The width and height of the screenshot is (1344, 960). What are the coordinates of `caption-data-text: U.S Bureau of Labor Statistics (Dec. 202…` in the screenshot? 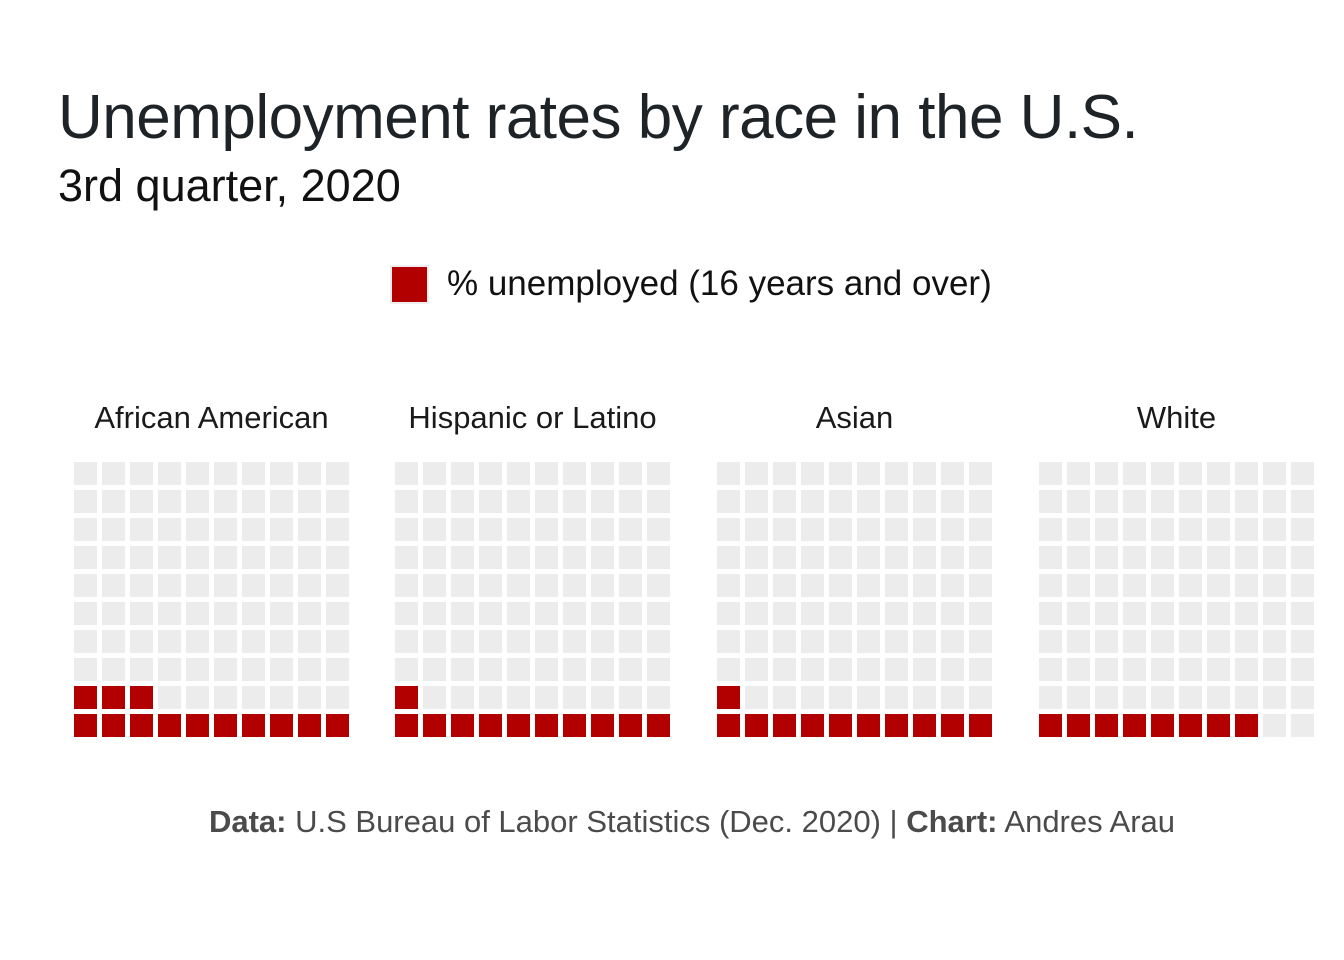 It's located at (596, 821).